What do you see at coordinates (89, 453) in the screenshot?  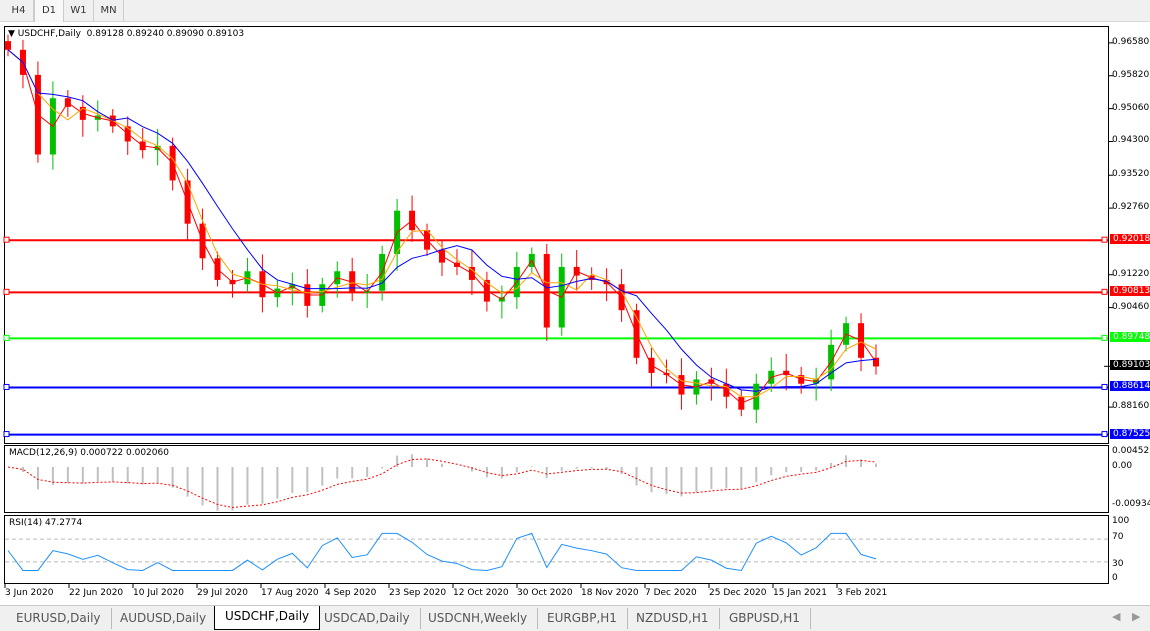 I see `macd-title: MACD(12,26,9) 0.000722 0.002060` at bounding box center [89, 453].